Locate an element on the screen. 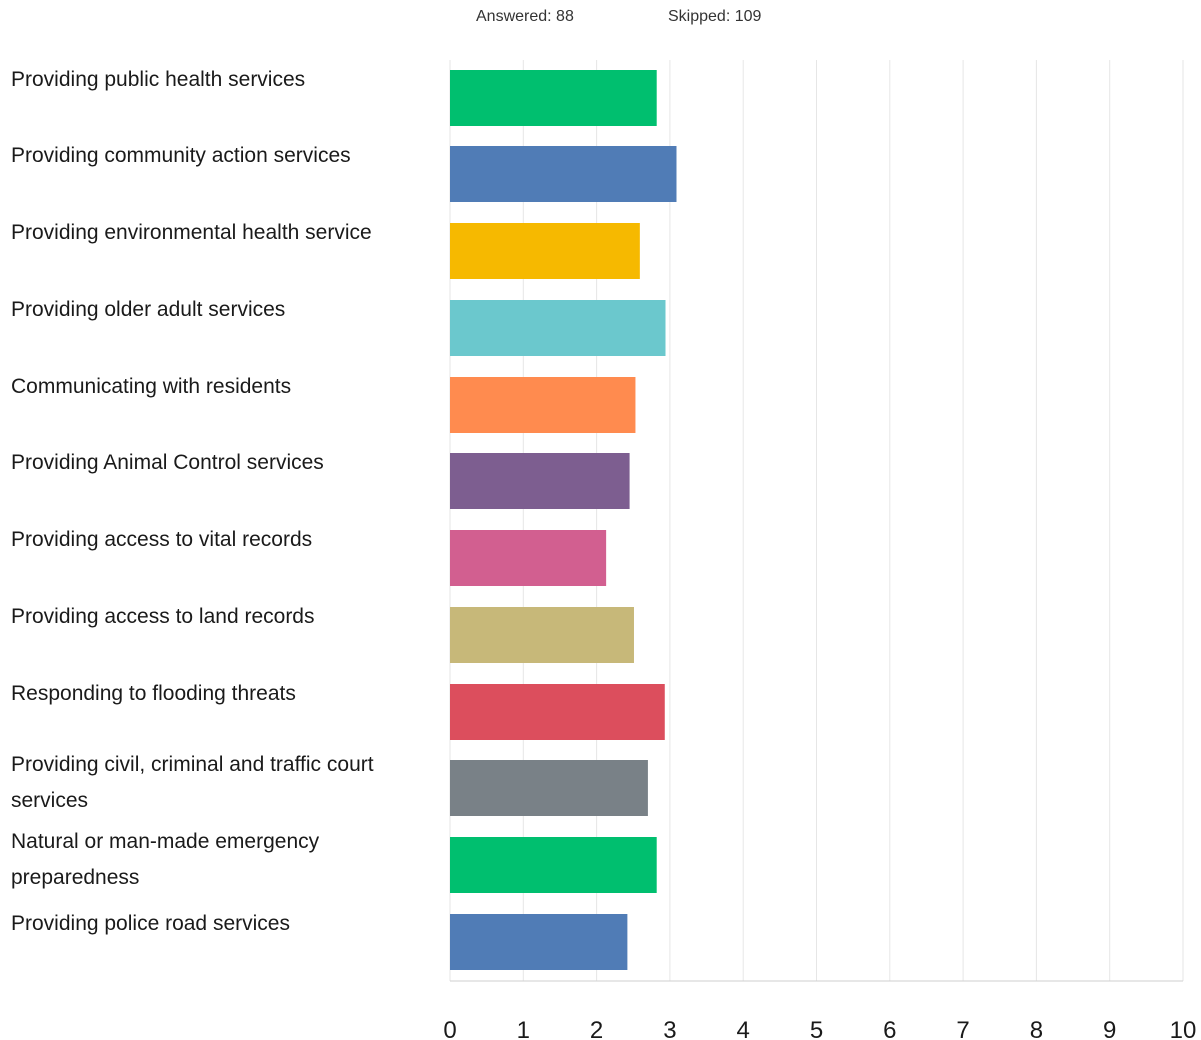 The image size is (1201, 1040). x-tick-label: 4 is located at coordinates (743, 1028).